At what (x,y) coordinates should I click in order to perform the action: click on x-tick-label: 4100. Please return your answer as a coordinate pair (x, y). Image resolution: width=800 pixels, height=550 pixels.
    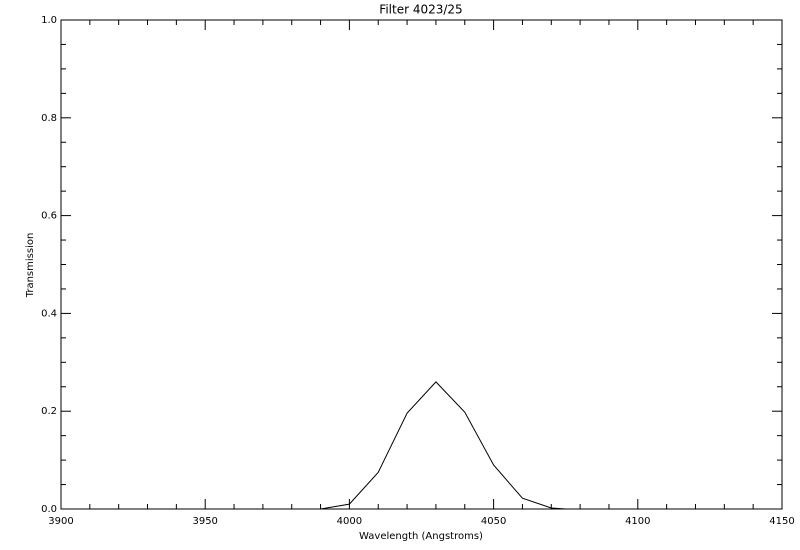
    Looking at the image, I should click on (637, 521).